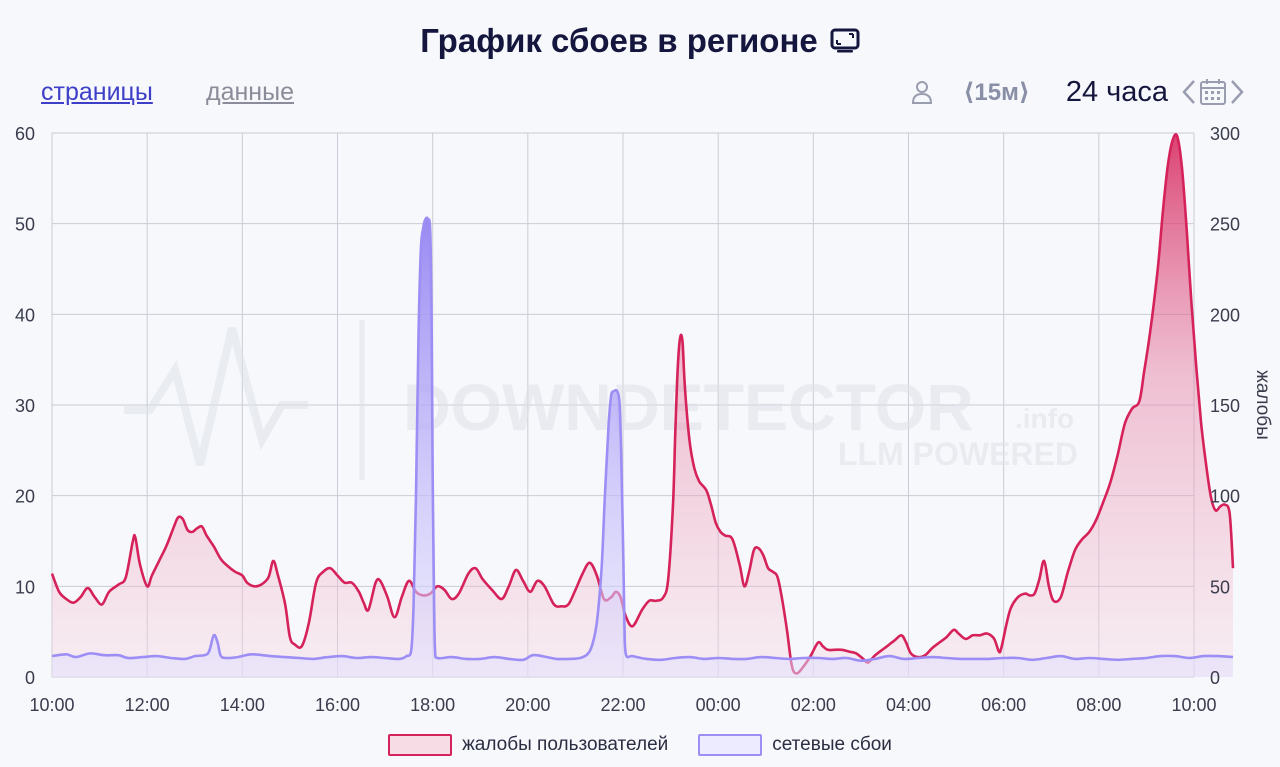 This screenshot has height=767, width=1280. What do you see at coordinates (1003, 705) in the screenshot?
I see `x-tick-label: 06:00` at bounding box center [1003, 705].